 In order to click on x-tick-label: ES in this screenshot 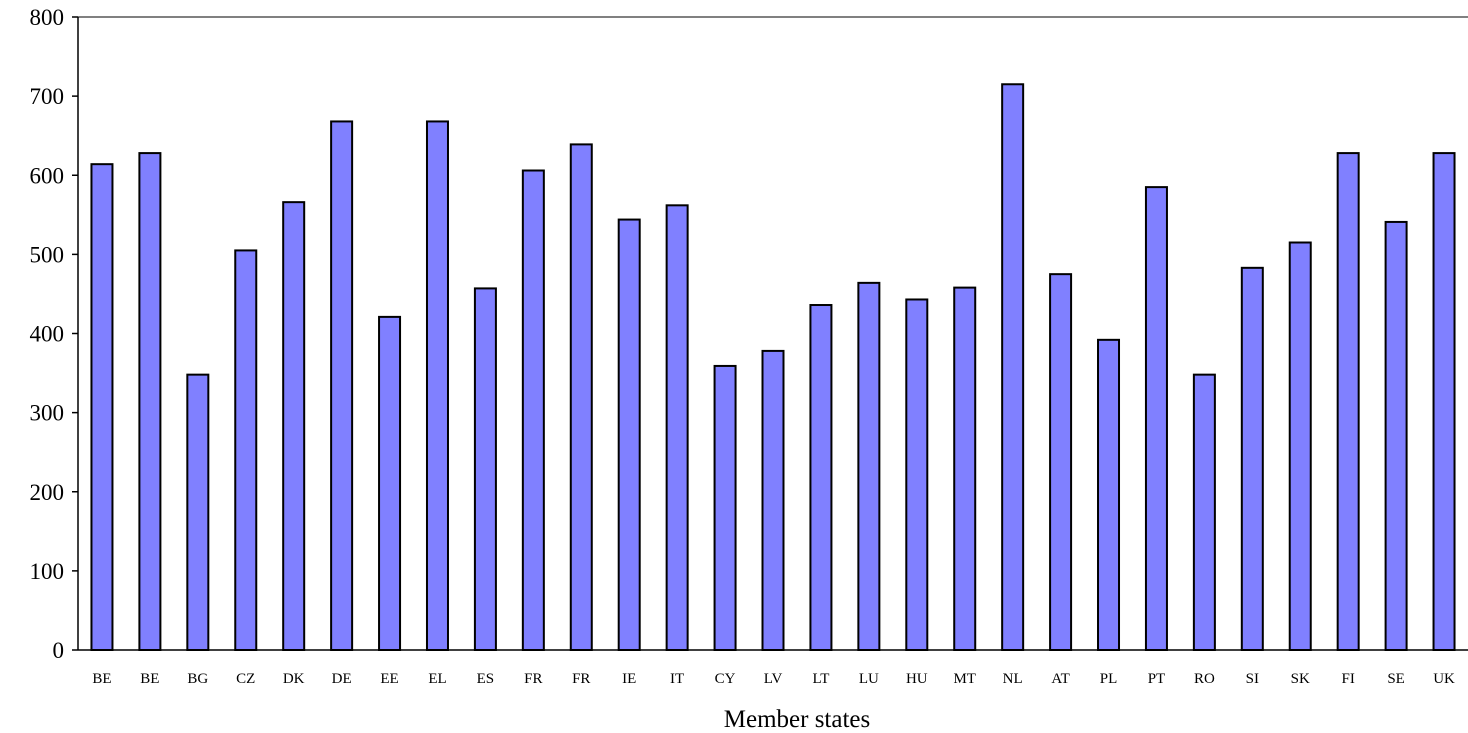, I will do `click(486, 679)`.